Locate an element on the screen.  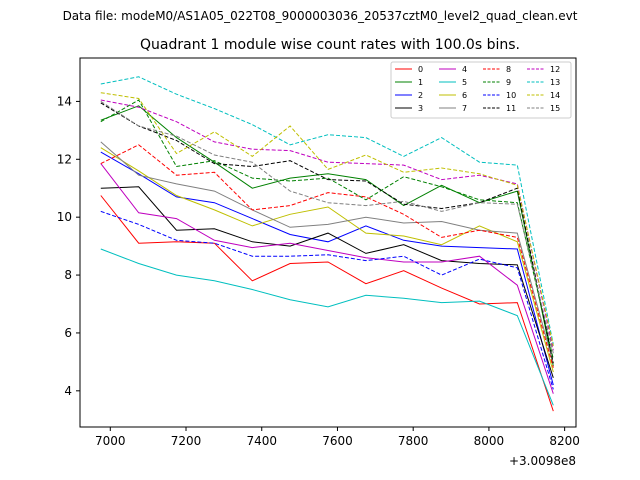
x-tick-label: 7200 is located at coordinates (186, 441).